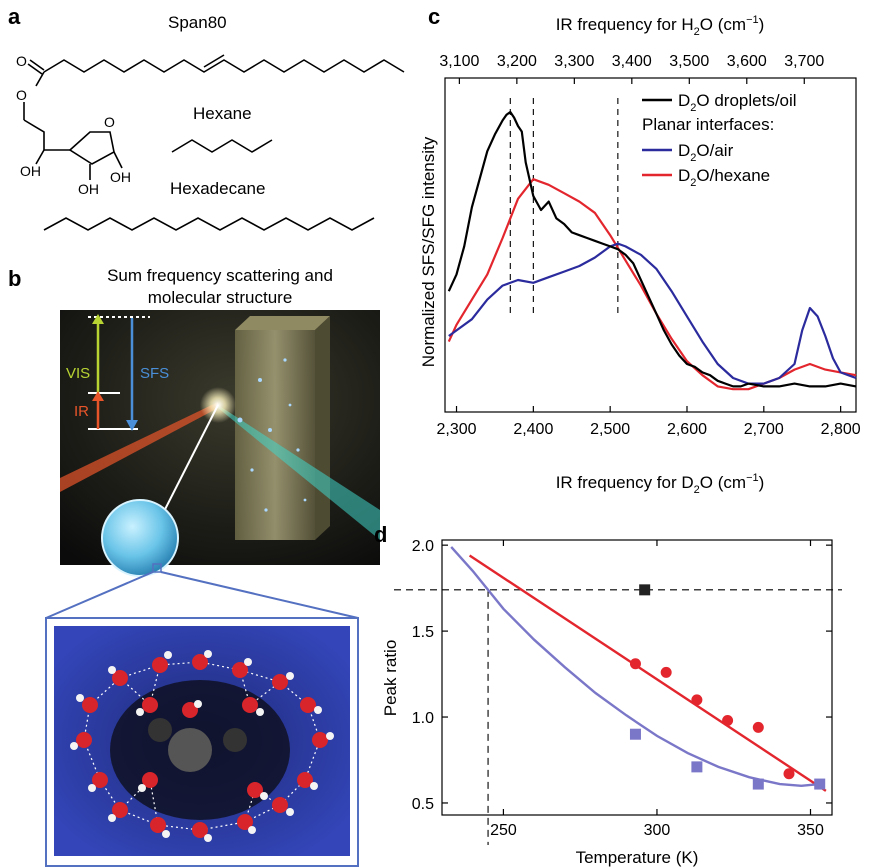  Describe the element at coordinates (456, 429) in the screenshot. I see `chart-c-x-tick-label: 2,300` at that location.